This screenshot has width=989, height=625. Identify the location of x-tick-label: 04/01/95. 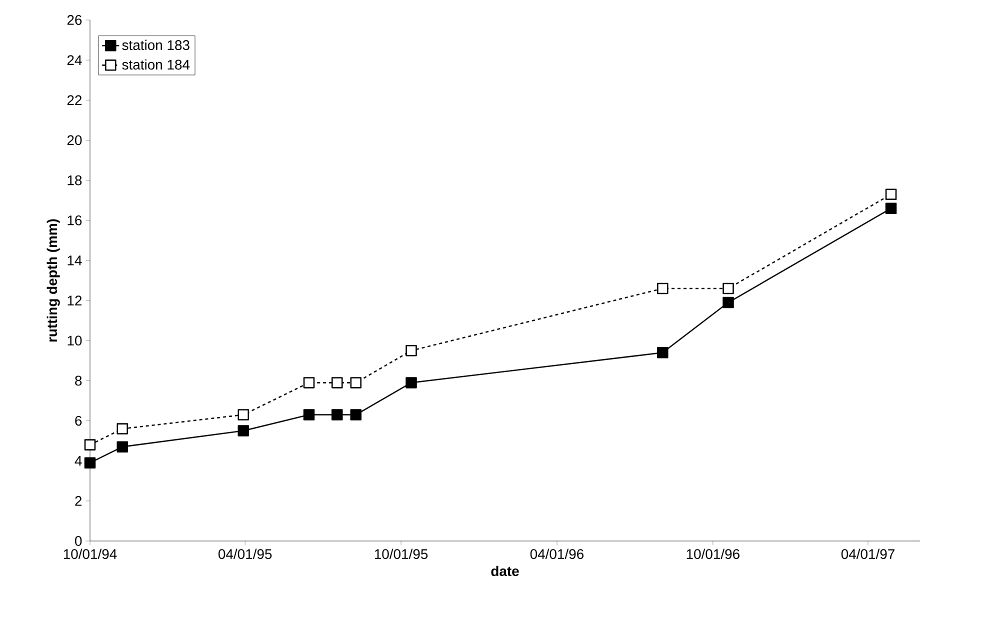
(245, 554).